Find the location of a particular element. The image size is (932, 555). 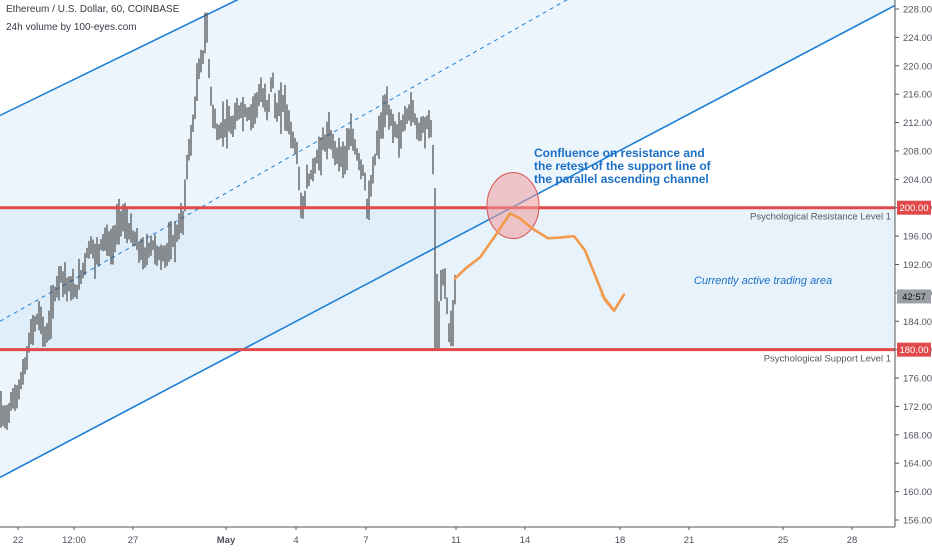

x-tick-label: 18 is located at coordinates (620, 540).